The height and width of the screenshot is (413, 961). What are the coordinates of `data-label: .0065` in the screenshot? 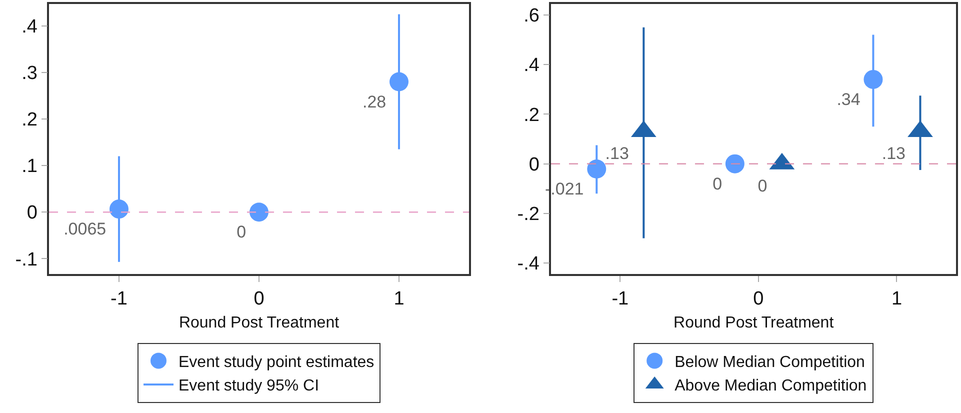 It's located at (85, 229).